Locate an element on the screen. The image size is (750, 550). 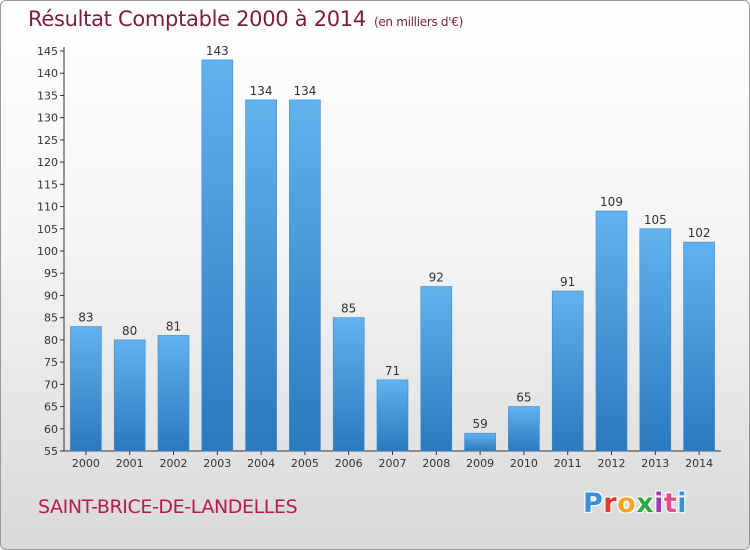
logo-letter: x is located at coordinates (645, 503).